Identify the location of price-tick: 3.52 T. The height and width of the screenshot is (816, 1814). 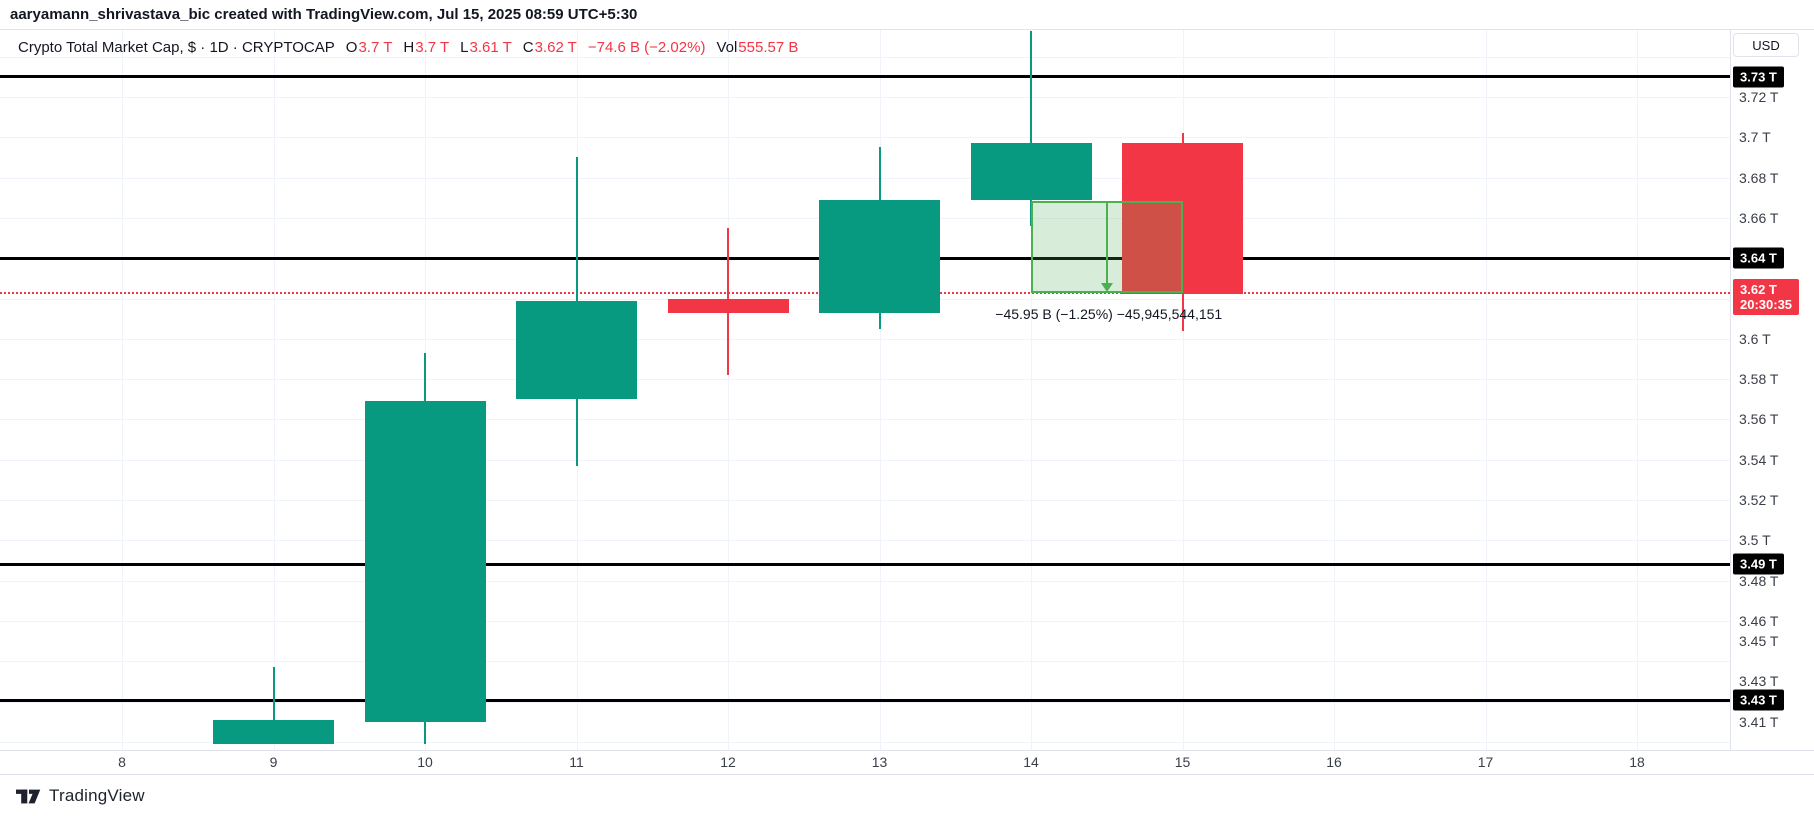
(1759, 500).